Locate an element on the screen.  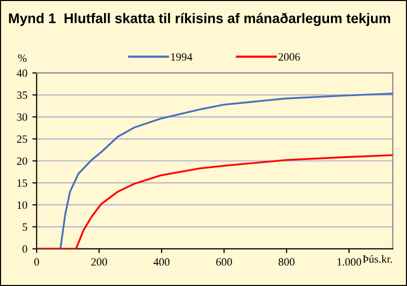
x-axis-title: Þús.kr. is located at coordinates (377, 258).